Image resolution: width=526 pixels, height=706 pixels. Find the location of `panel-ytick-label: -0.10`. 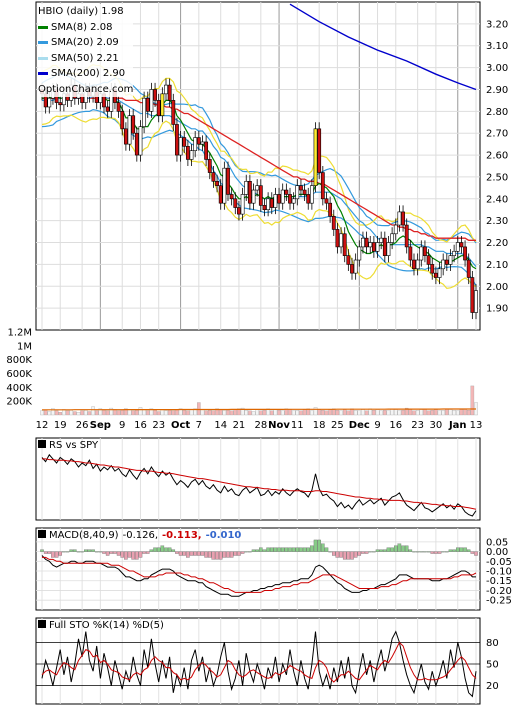

panel-ytick-label: -0.10 is located at coordinates (499, 572).